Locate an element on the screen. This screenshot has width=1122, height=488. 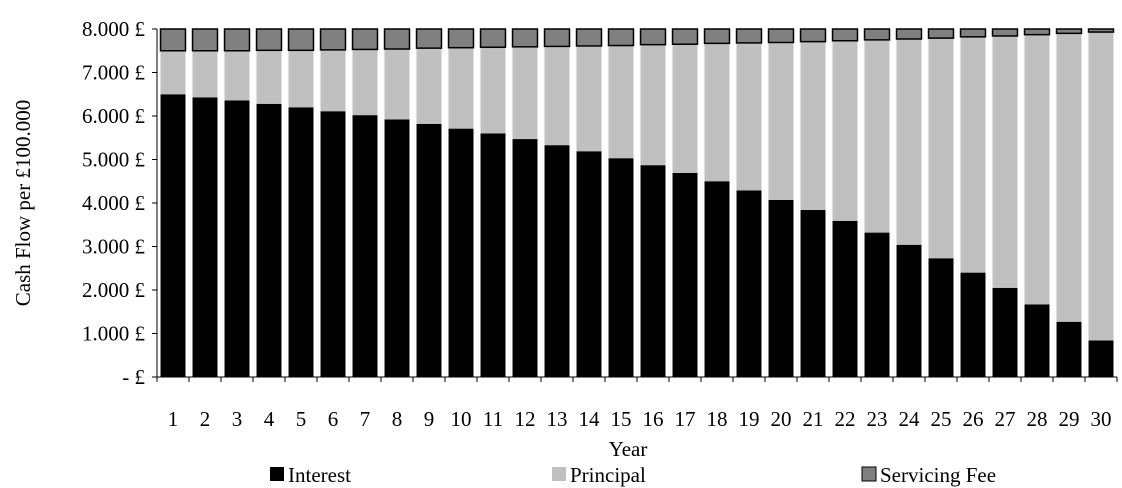
y-tick-label: 6.000 £ is located at coordinates (113, 116).